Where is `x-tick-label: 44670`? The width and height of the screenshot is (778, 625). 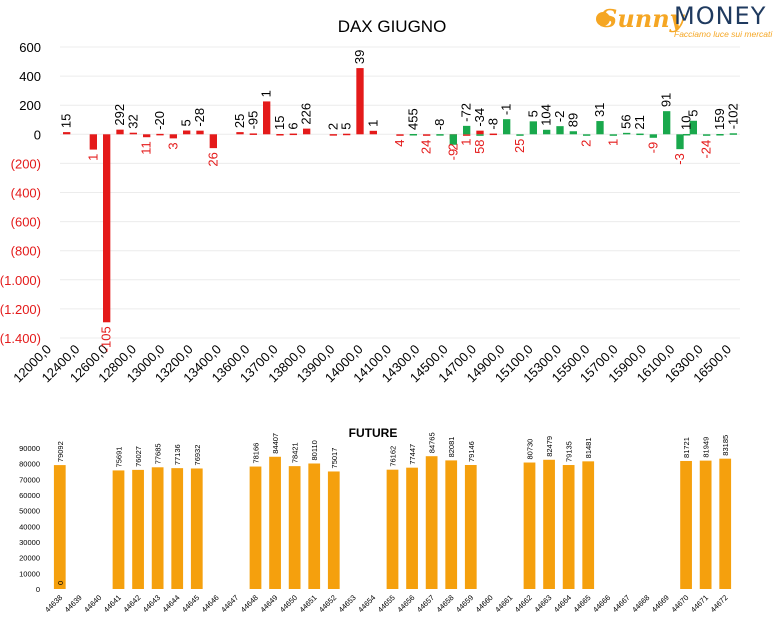 x-tick-label: 44670 is located at coordinates (679, 603).